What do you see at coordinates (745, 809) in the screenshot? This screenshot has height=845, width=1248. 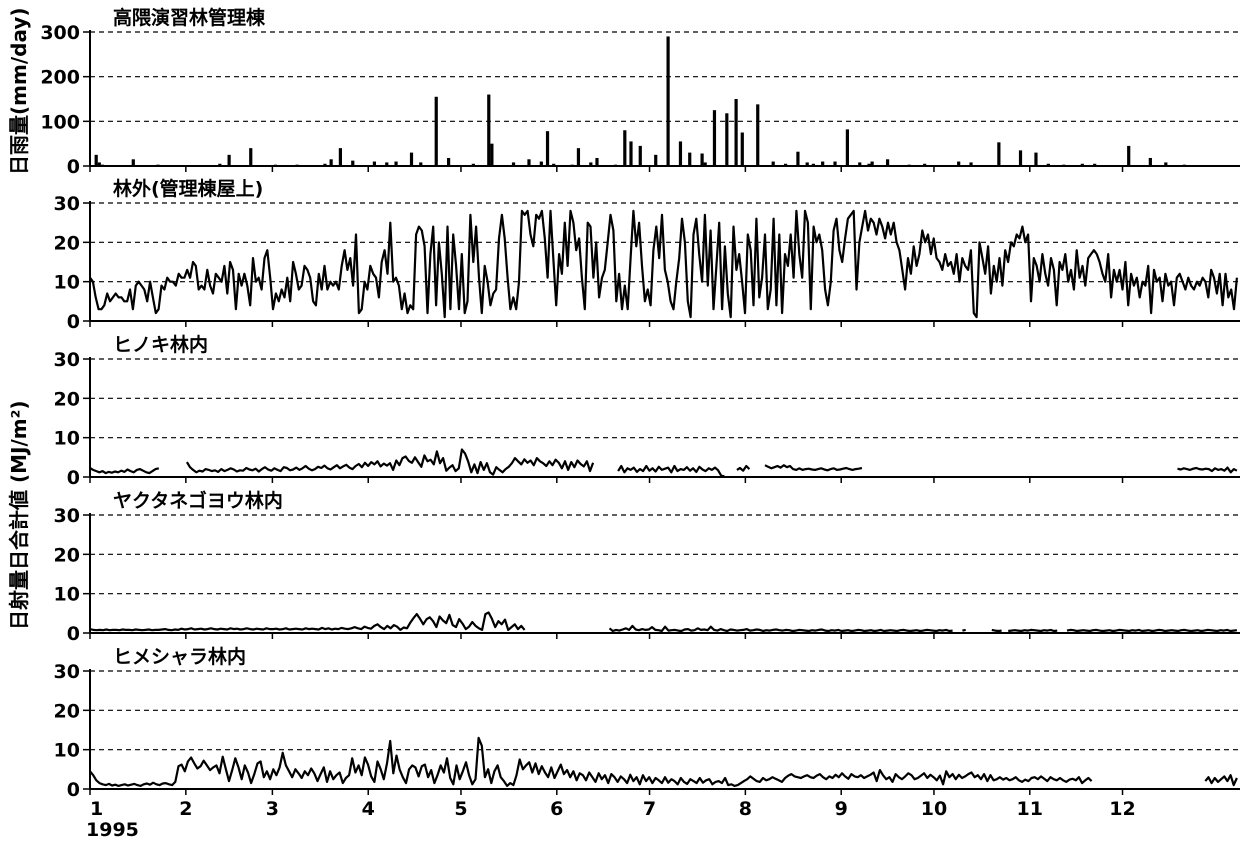 I see `x-tick-label: 8` at bounding box center [745, 809].